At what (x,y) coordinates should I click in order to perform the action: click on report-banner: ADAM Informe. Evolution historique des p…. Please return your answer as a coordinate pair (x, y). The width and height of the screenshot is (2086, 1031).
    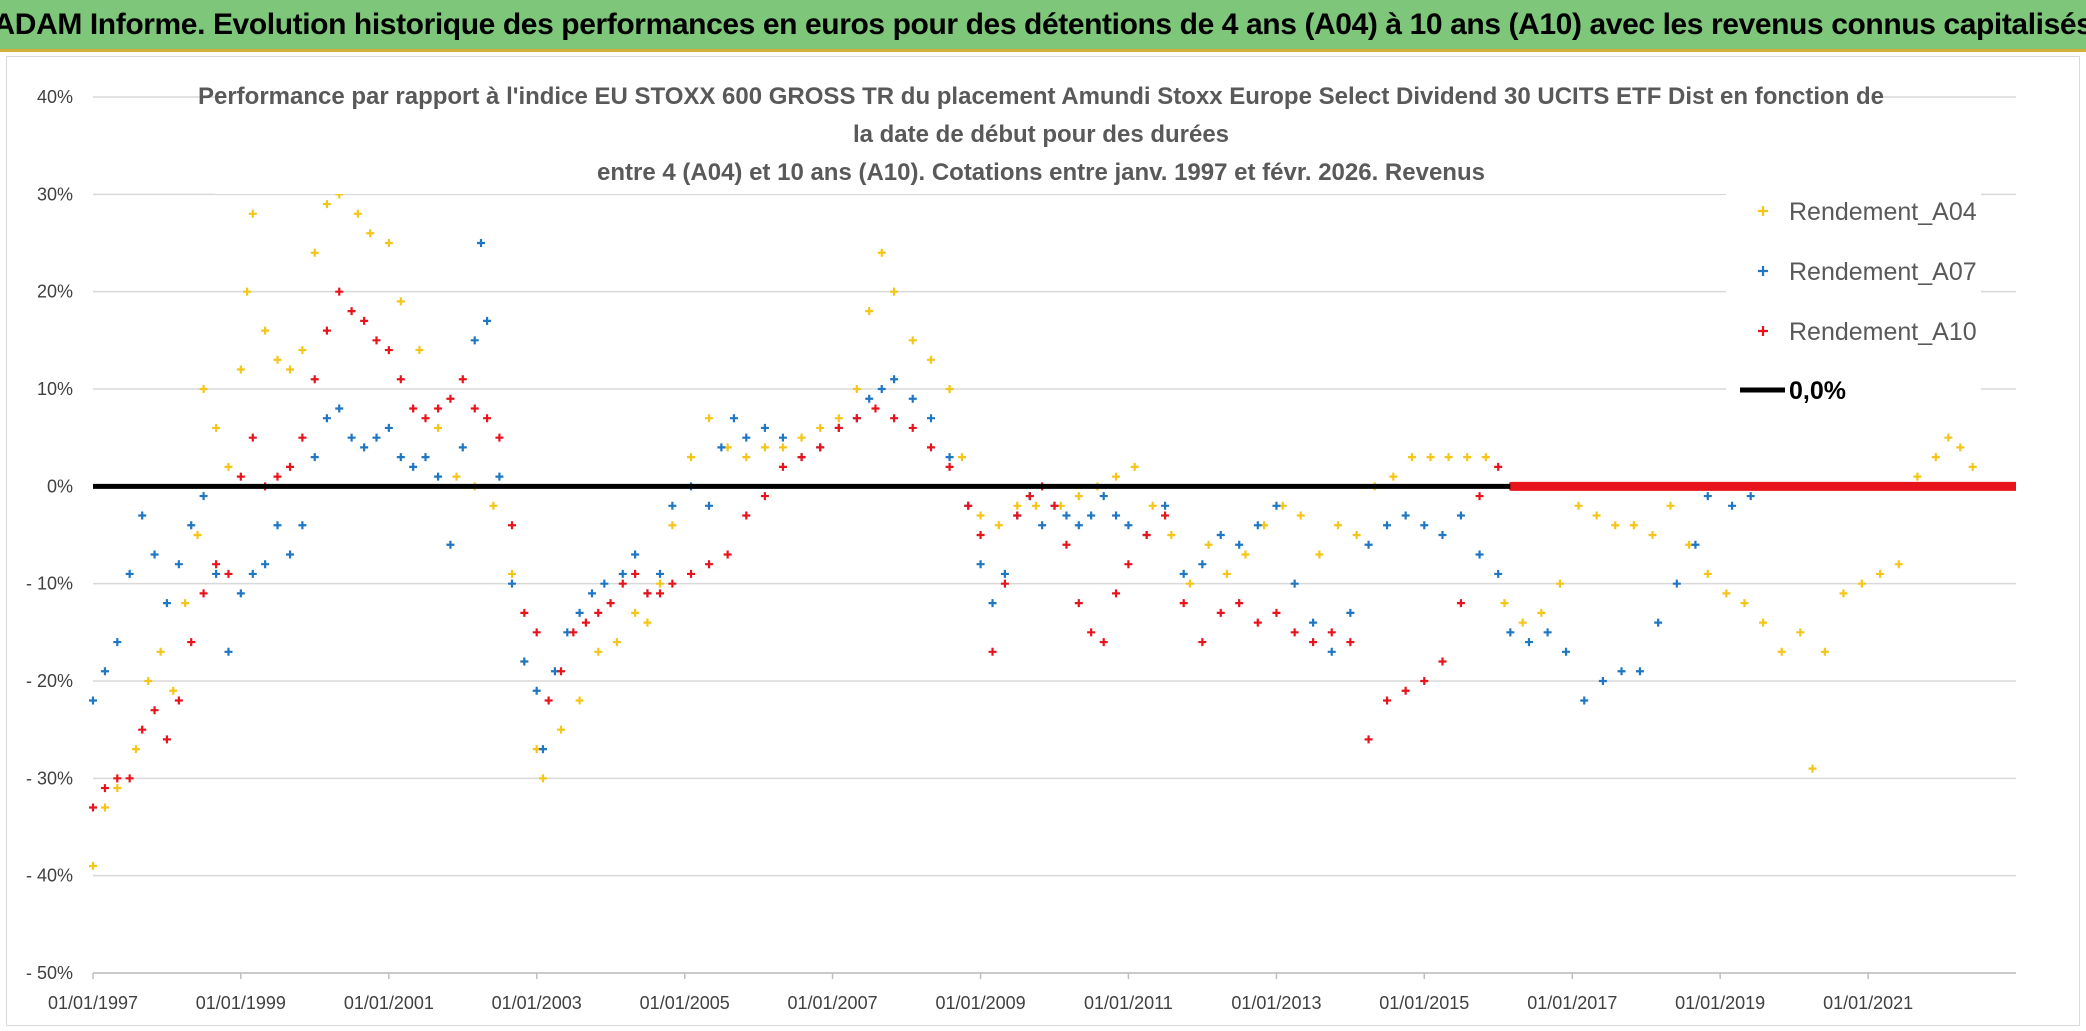
    Looking at the image, I should click on (1043, 26).